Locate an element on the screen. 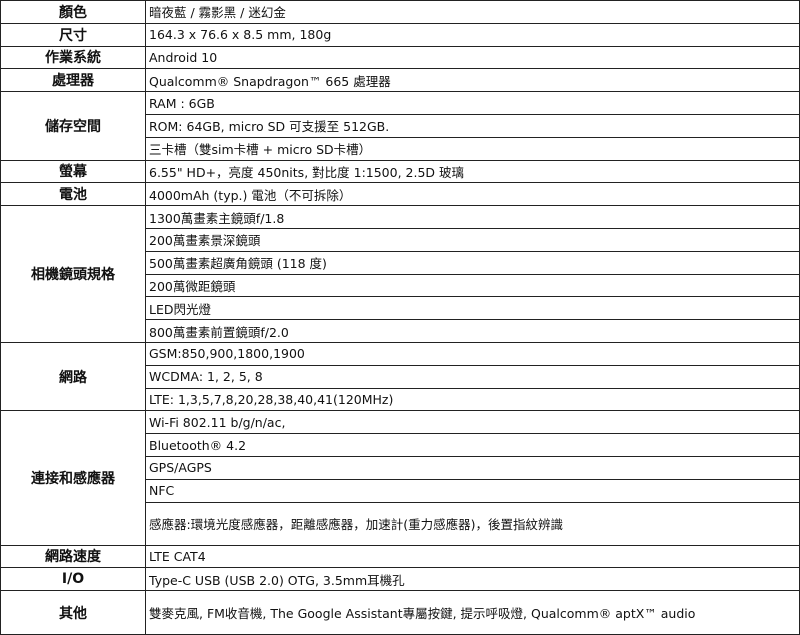 The height and width of the screenshot is (635, 800). spec-label: 網路速度 is located at coordinates (73, 556).